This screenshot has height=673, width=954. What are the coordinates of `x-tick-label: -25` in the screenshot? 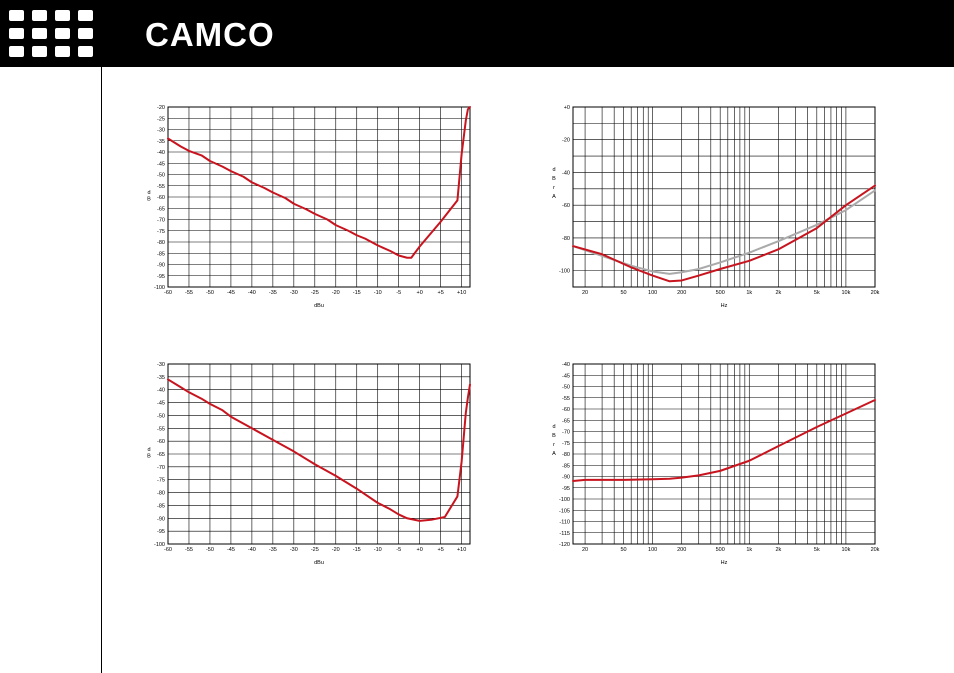 It's located at (315, 550).